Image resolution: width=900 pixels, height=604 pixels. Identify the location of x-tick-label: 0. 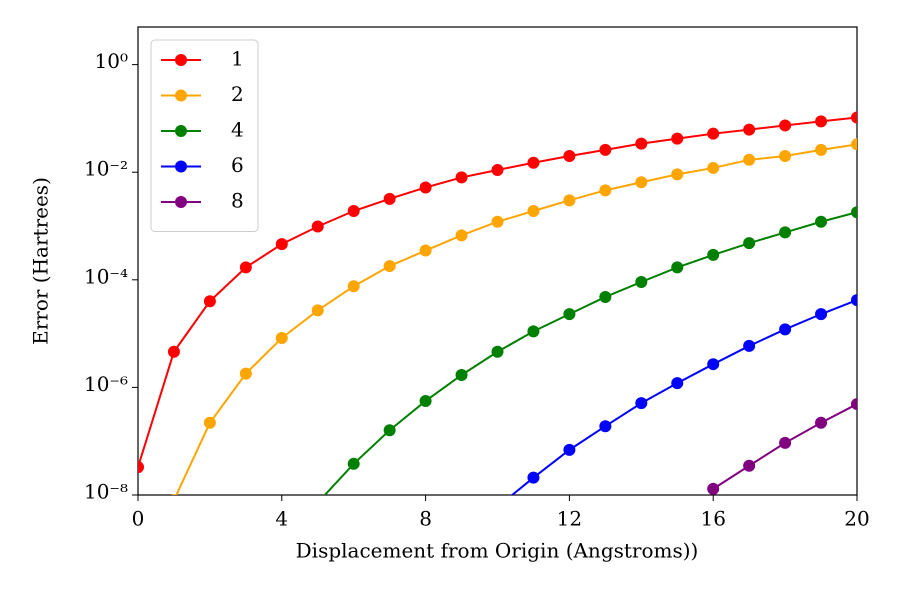
(138, 519).